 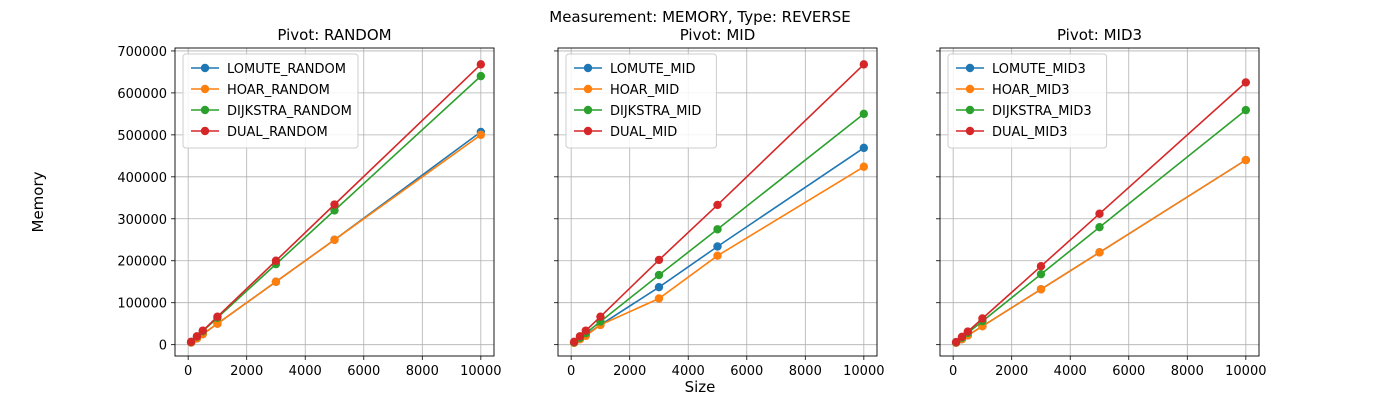 I want to click on legend-label: DIJKSTRA_RANDOM, so click(x=289, y=111).